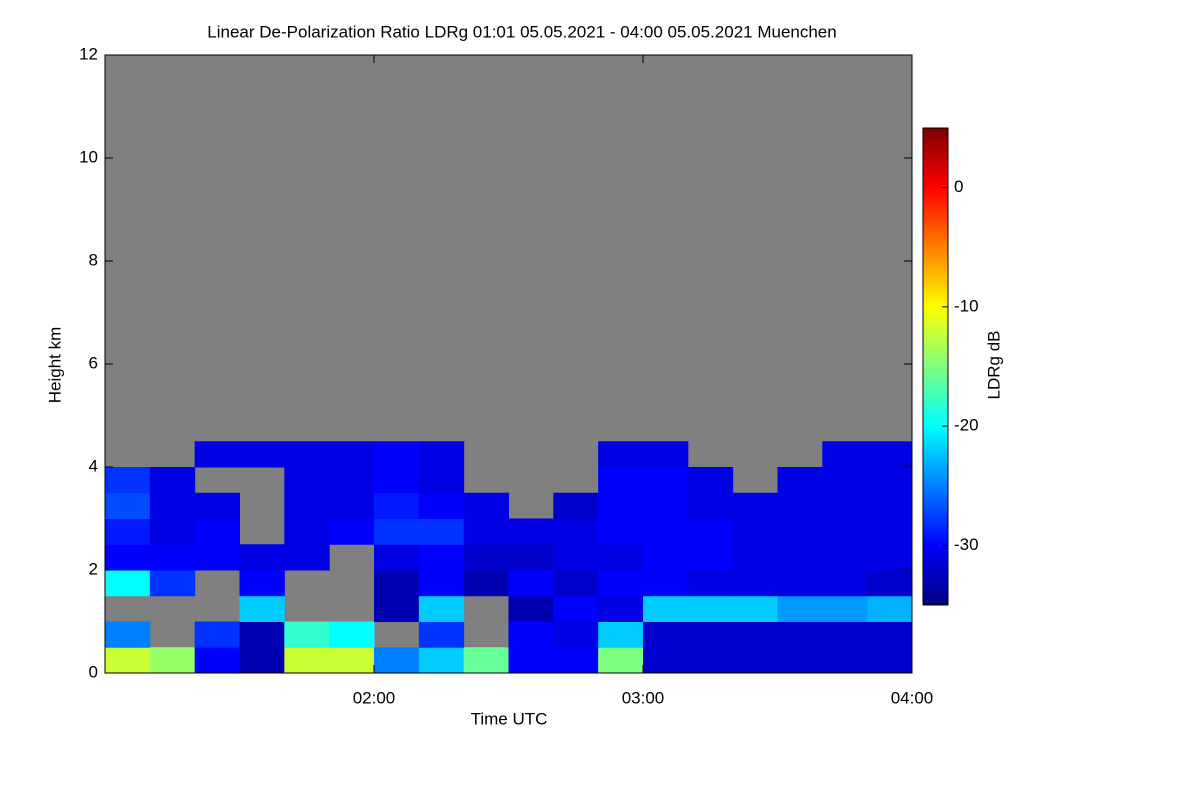 The height and width of the screenshot is (800, 1200). What do you see at coordinates (993, 365) in the screenshot?
I see `colorbar-label: LDRg dB` at bounding box center [993, 365].